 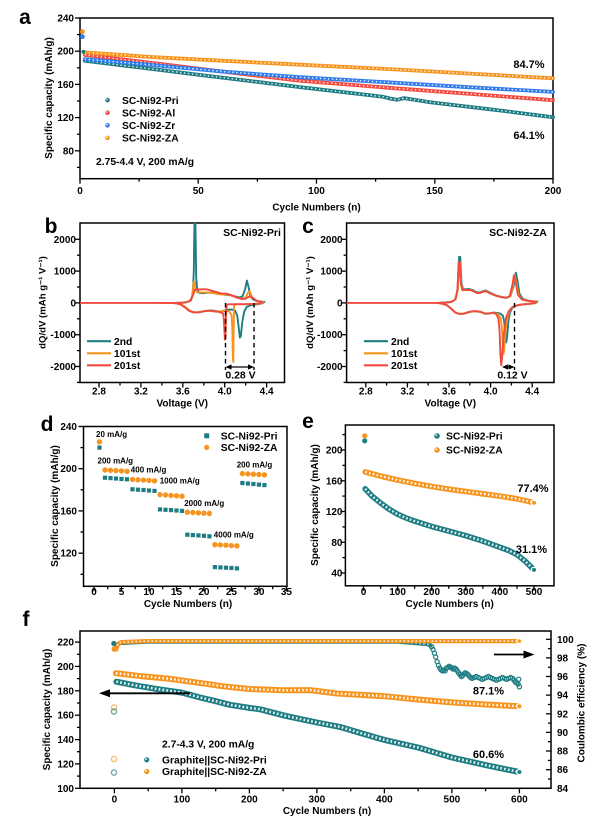 I want to click on svg-text: 2.75-4.4 V, 200 mA/g, so click(x=145, y=162).